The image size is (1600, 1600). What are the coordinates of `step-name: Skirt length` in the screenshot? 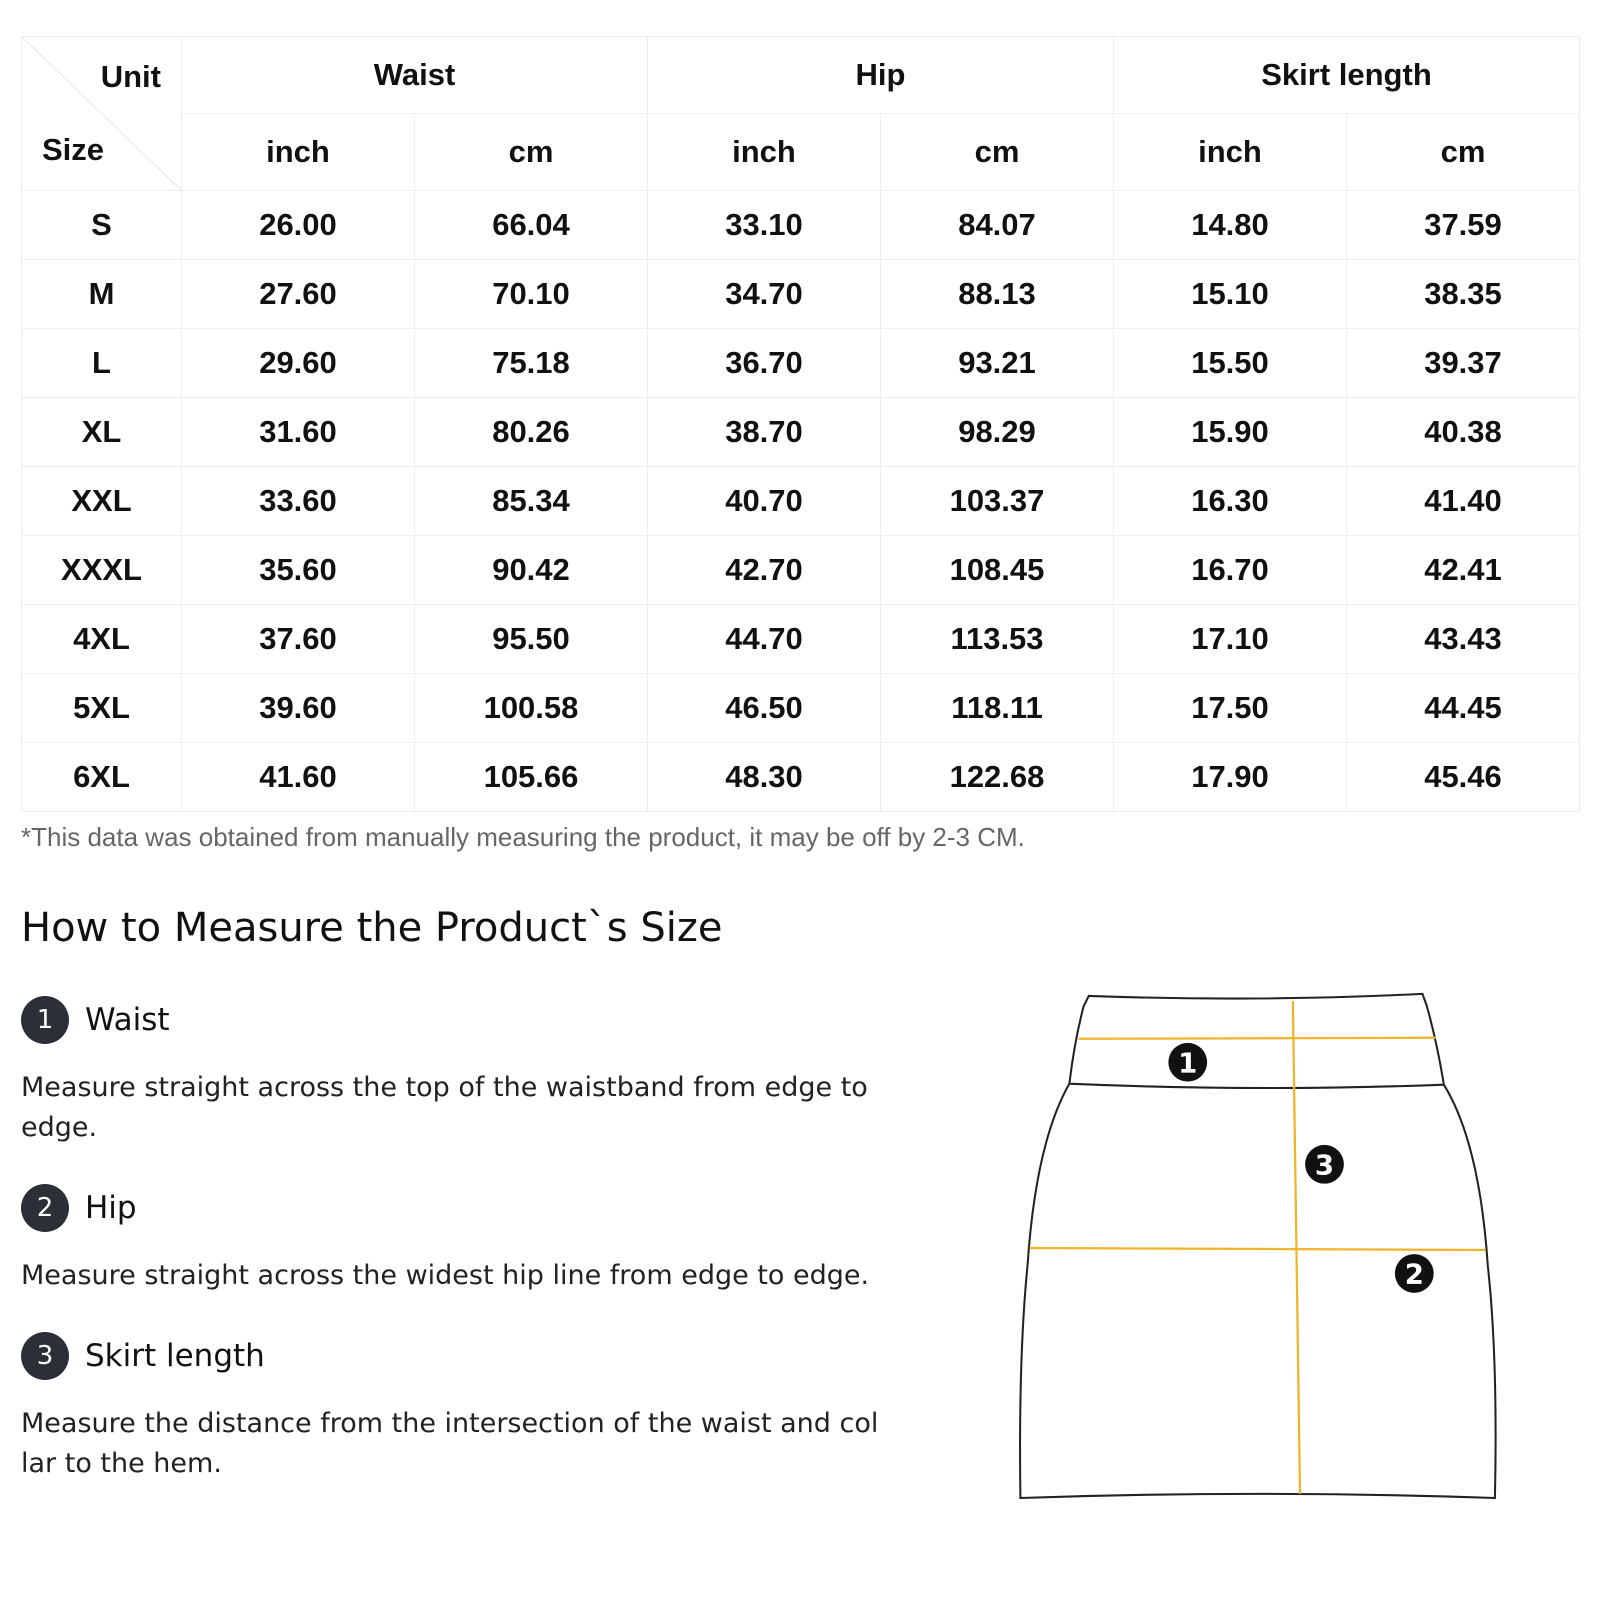 It's located at (175, 1356).